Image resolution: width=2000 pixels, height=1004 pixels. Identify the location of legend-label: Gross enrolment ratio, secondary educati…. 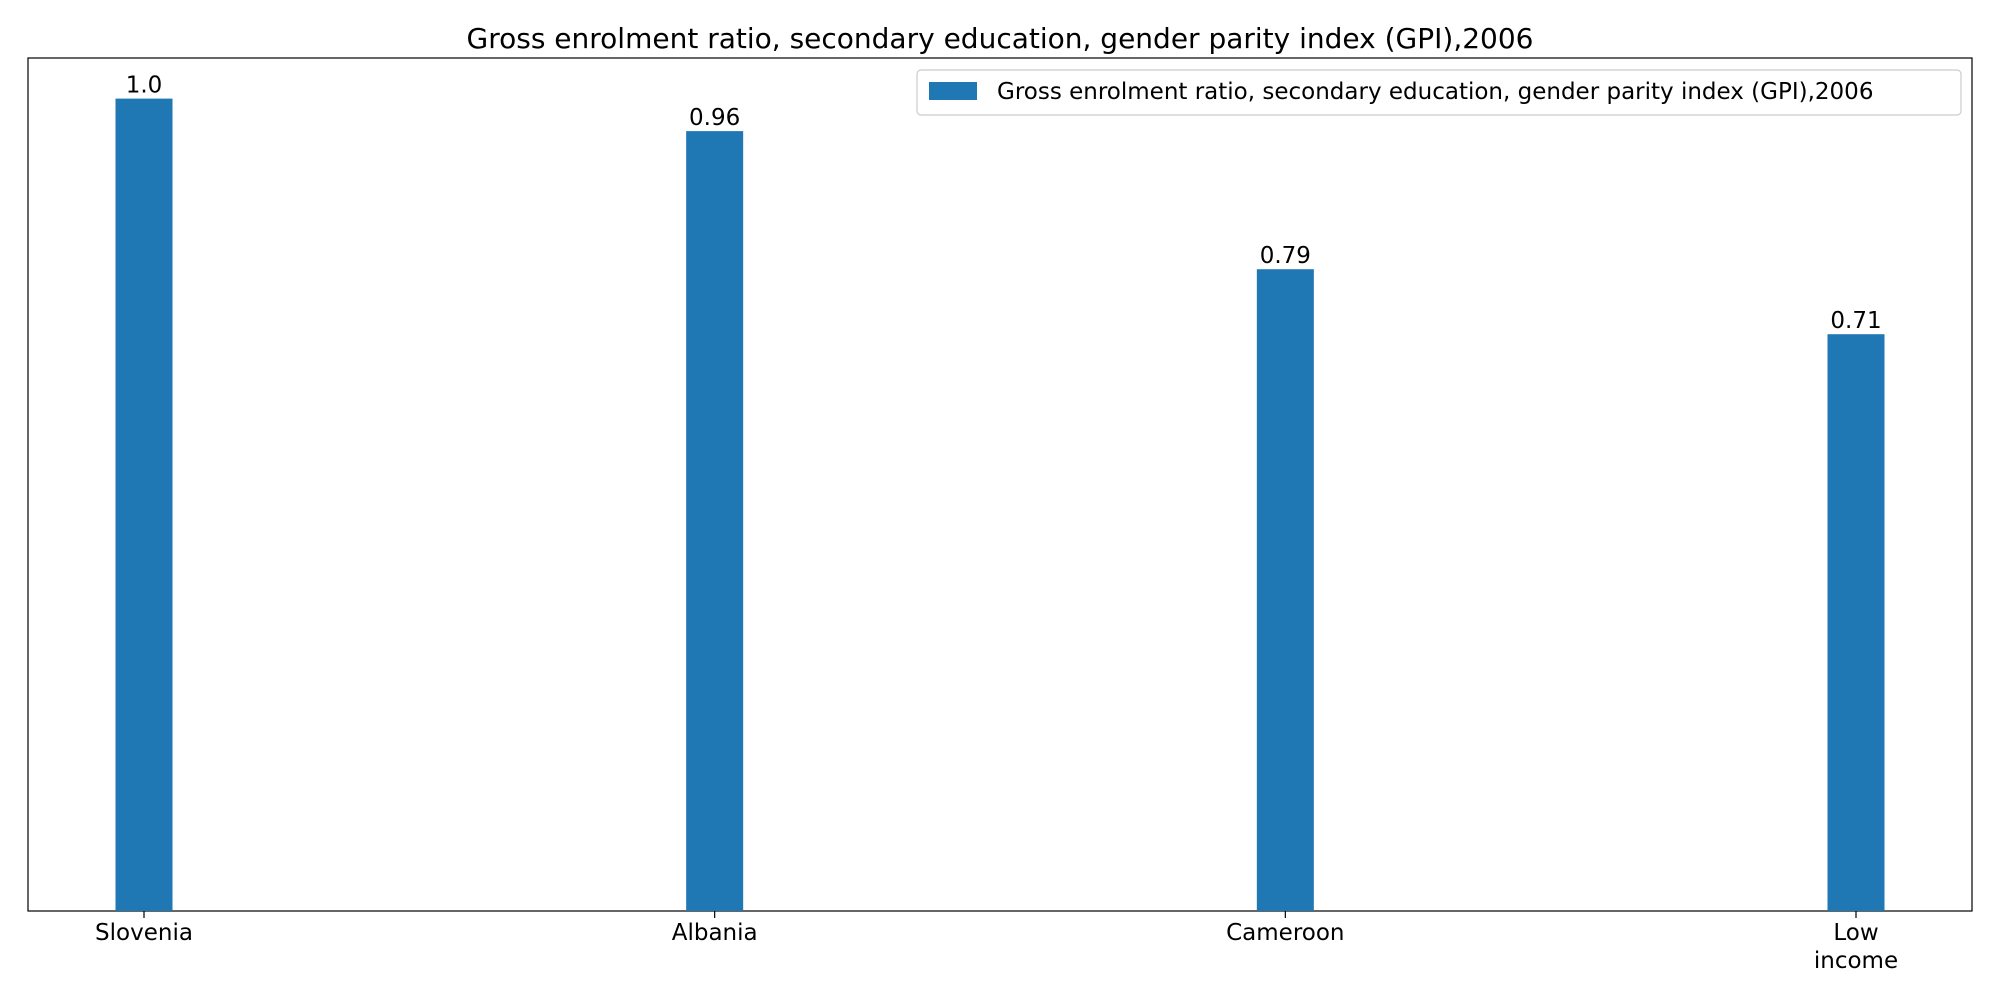
(1435, 92).